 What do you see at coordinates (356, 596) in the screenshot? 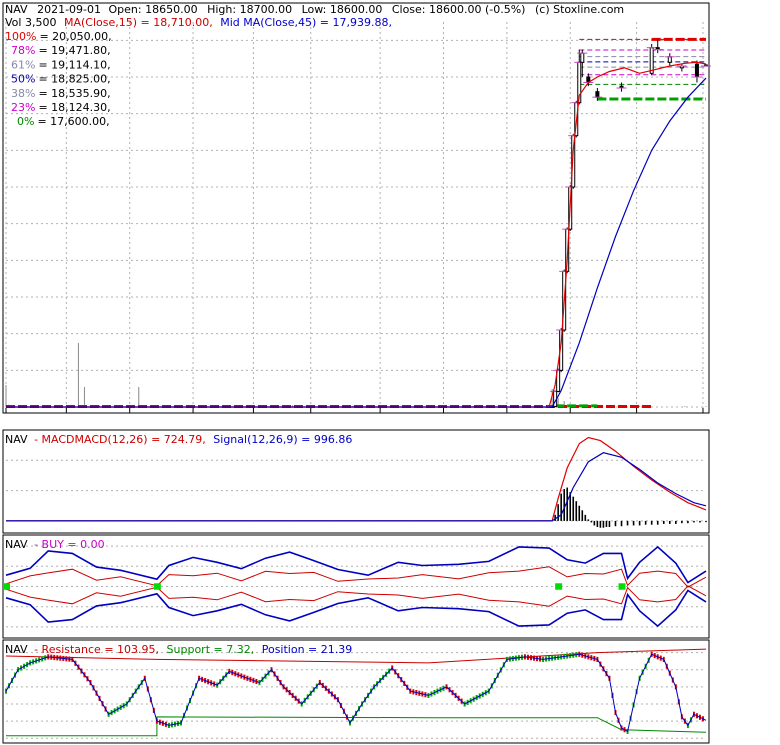
I see `buy-inner-lower` at bounding box center [356, 596].